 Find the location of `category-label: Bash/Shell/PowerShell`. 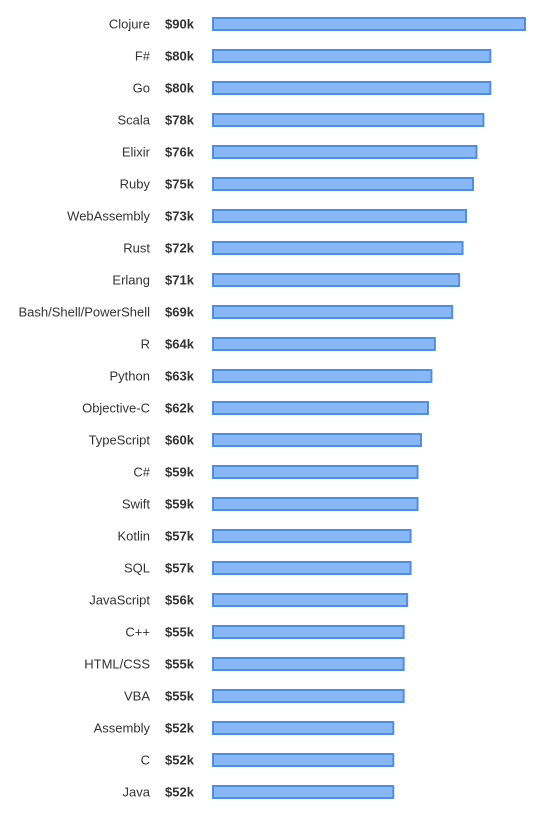

category-label: Bash/Shell/PowerShell is located at coordinates (84, 312).